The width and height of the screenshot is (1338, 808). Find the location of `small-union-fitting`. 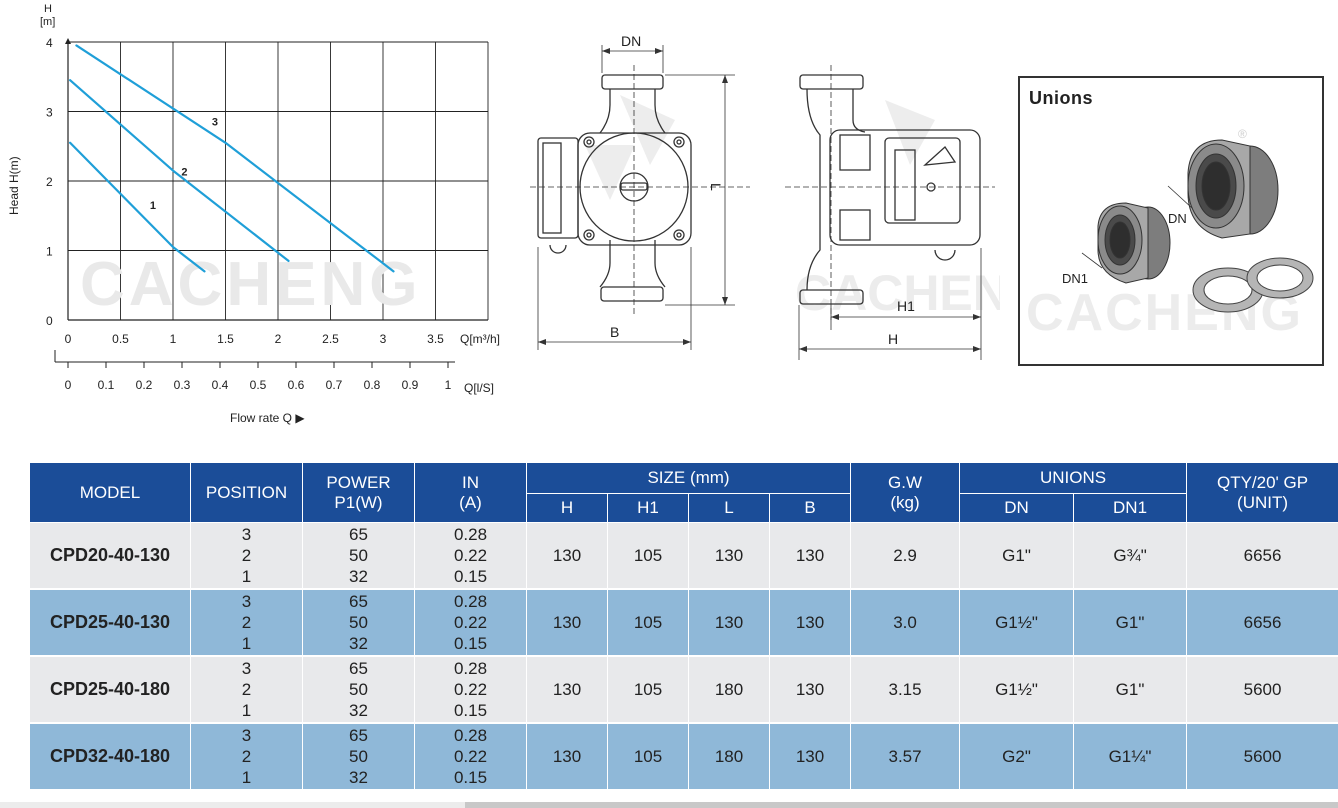

small-union-fitting is located at coordinates (1134, 243).